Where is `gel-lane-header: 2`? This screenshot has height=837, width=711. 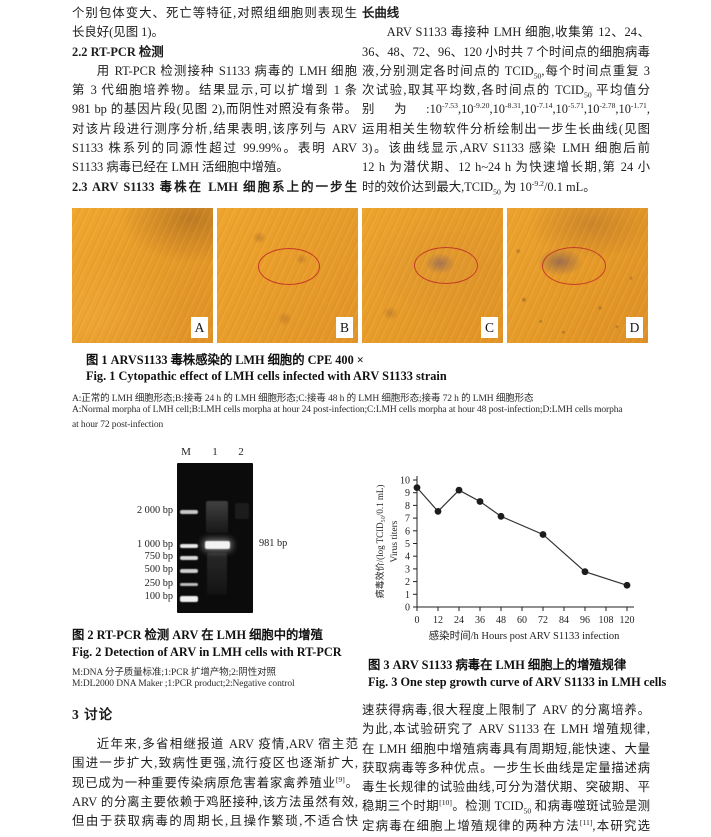
gel-lane-header: 2 is located at coordinates (241, 452).